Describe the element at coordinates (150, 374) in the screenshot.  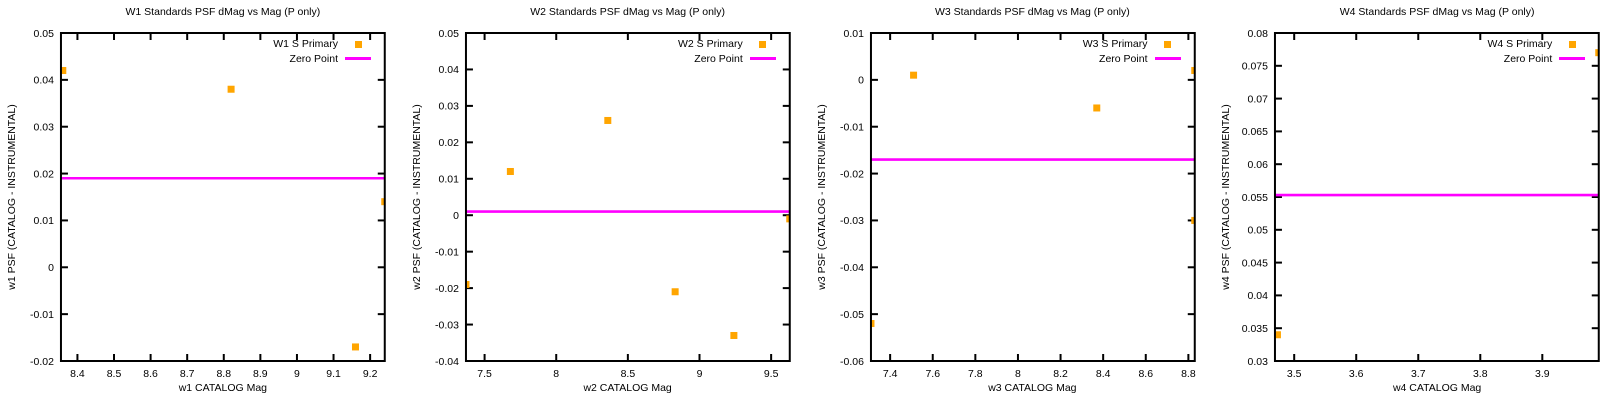
I see `x-tick-label: 8.6` at that location.